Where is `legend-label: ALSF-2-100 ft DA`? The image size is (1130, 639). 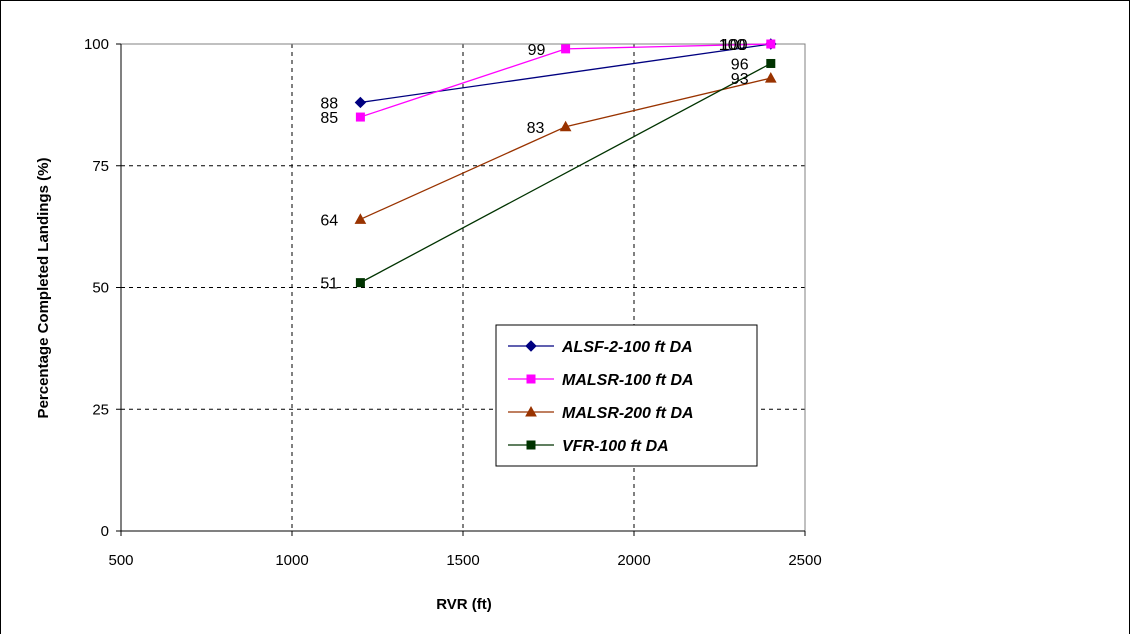 legend-label: ALSF-2-100 ft DA is located at coordinates (627, 347).